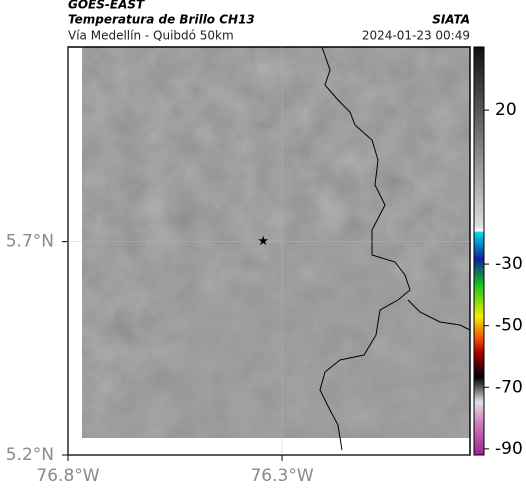 The width and height of the screenshot is (526, 495). I want to click on colorbar, so click(479, 251).